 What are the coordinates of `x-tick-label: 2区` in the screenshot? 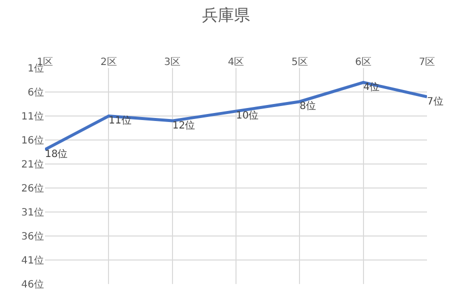 It's located at (108, 62).